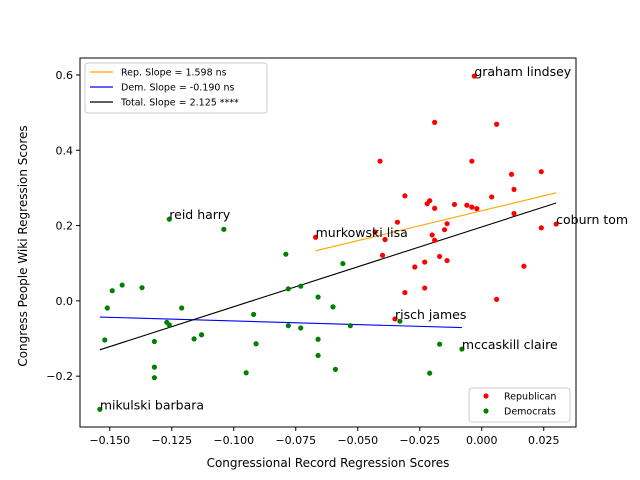 Image resolution: width=640 pixels, height=480 pixels. I want to click on x-tick-label-2: −0.100, so click(233, 440).